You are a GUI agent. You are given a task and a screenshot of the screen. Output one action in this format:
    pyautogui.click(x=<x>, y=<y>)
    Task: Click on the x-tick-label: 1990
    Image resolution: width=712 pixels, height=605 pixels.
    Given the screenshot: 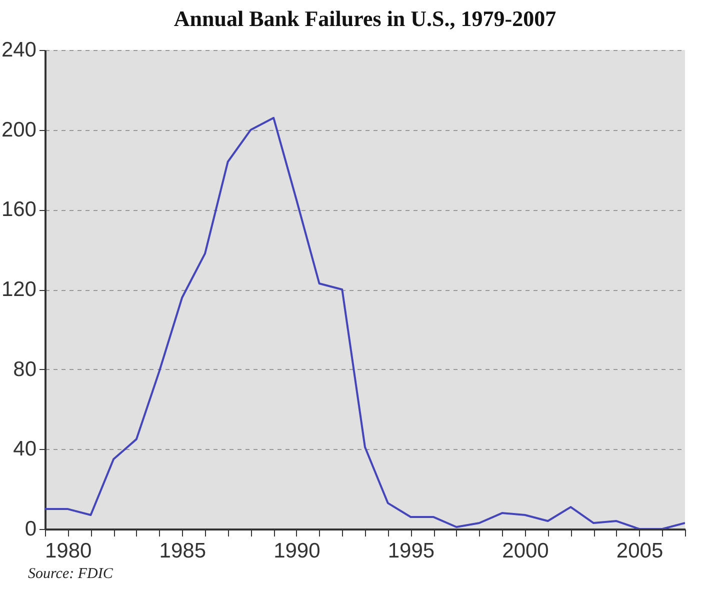 What is the action you would take?
    pyautogui.click(x=297, y=551)
    